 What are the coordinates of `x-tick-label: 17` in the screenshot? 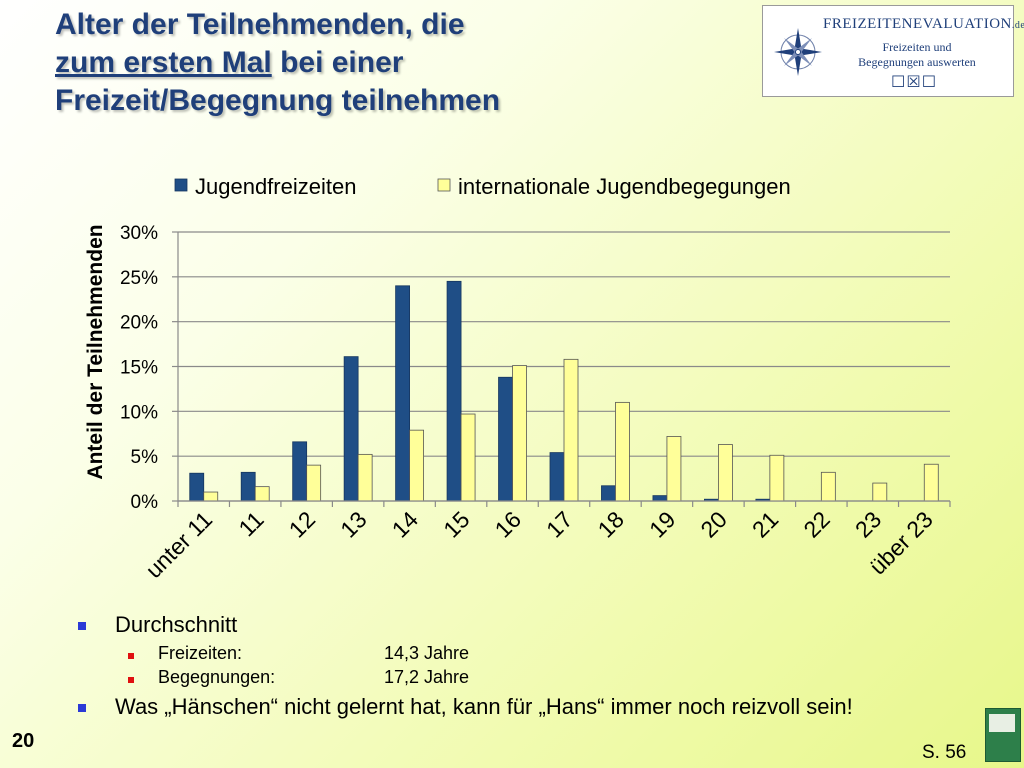 It's located at (559, 524).